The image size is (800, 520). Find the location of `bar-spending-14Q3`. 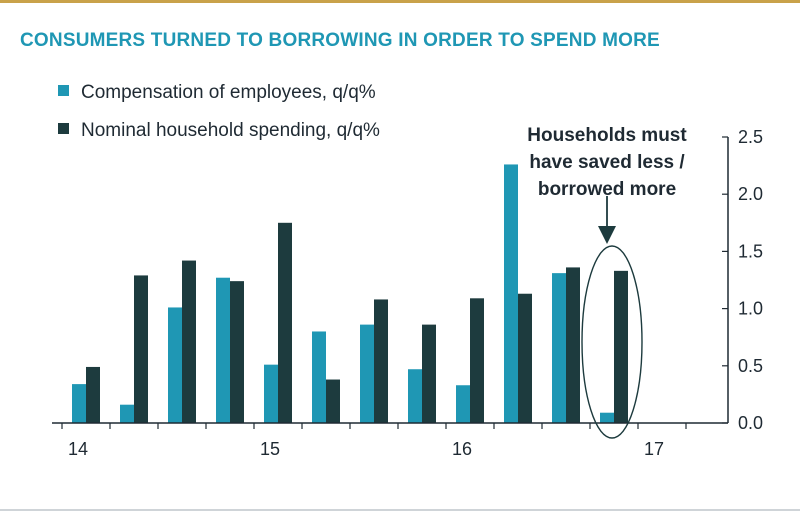

bar-spending-14Q3 is located at coordinates (189, 341).